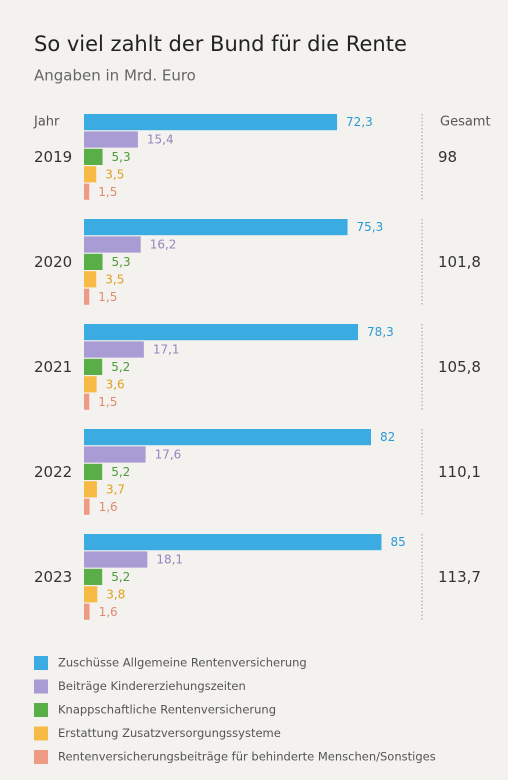  What do you see at coordinates (169, 733) in the screenshot?
I see `legend-label: Erstattung Zusatzversorgungssysteme` at bounding box center [169, 733].